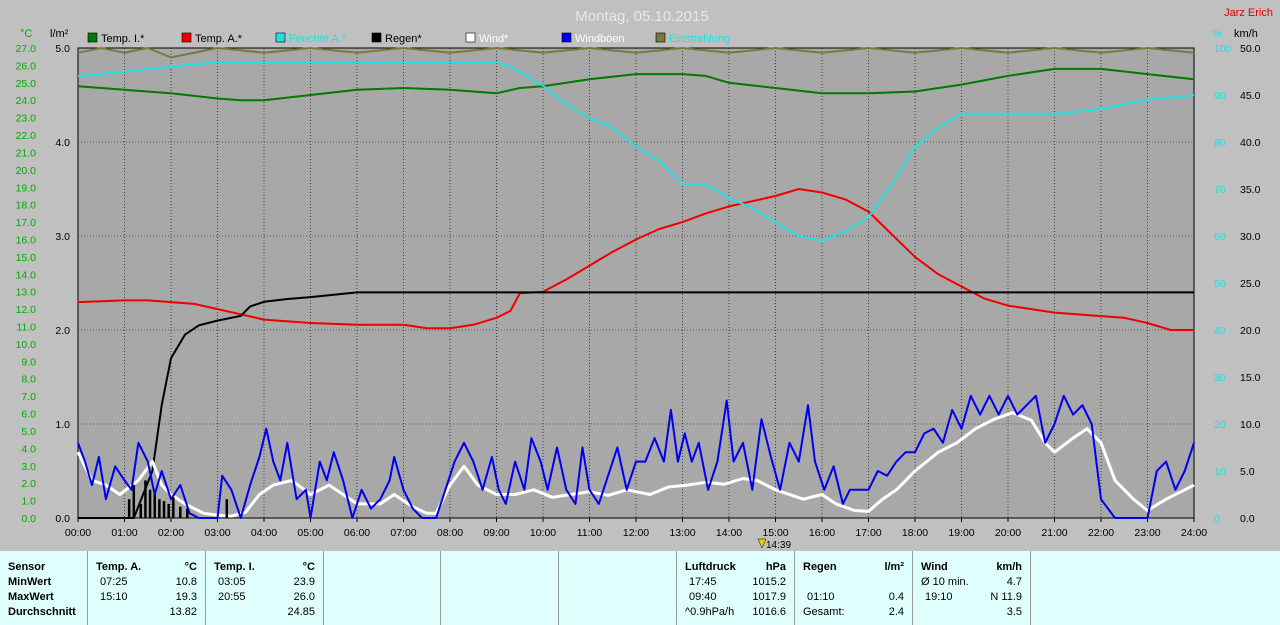 This screenshot has height=625, width=1280. I want to click on x-tick-label: 02:00, so click(171, 533).